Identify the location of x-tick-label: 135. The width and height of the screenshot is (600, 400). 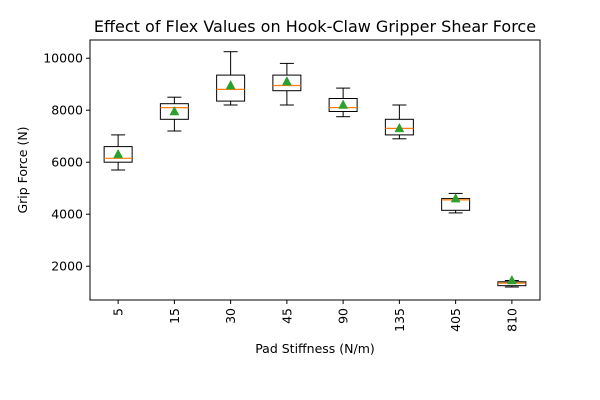
(399, 320).